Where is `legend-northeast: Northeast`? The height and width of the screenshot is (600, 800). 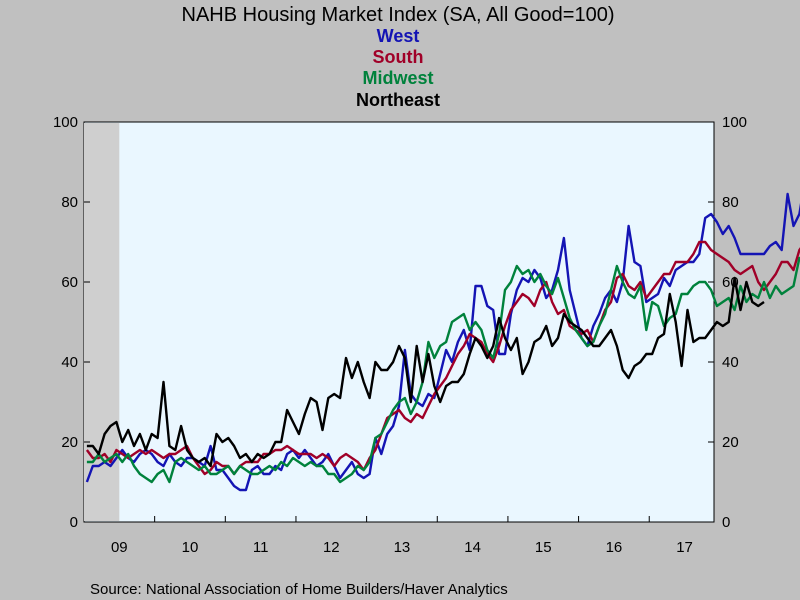
legend-northeast: Northeast is located at coordinates (398, 100).